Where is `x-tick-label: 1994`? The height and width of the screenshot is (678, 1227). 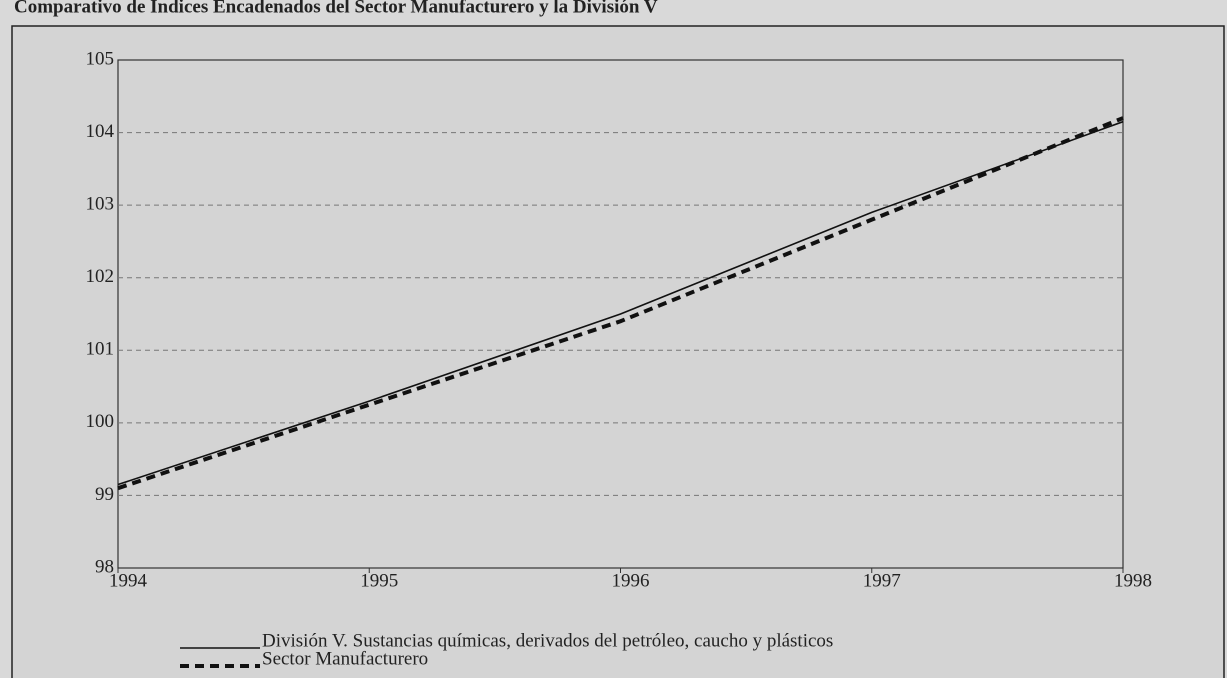 x-tick-label: 1994 is located at coordinates (128, 580).